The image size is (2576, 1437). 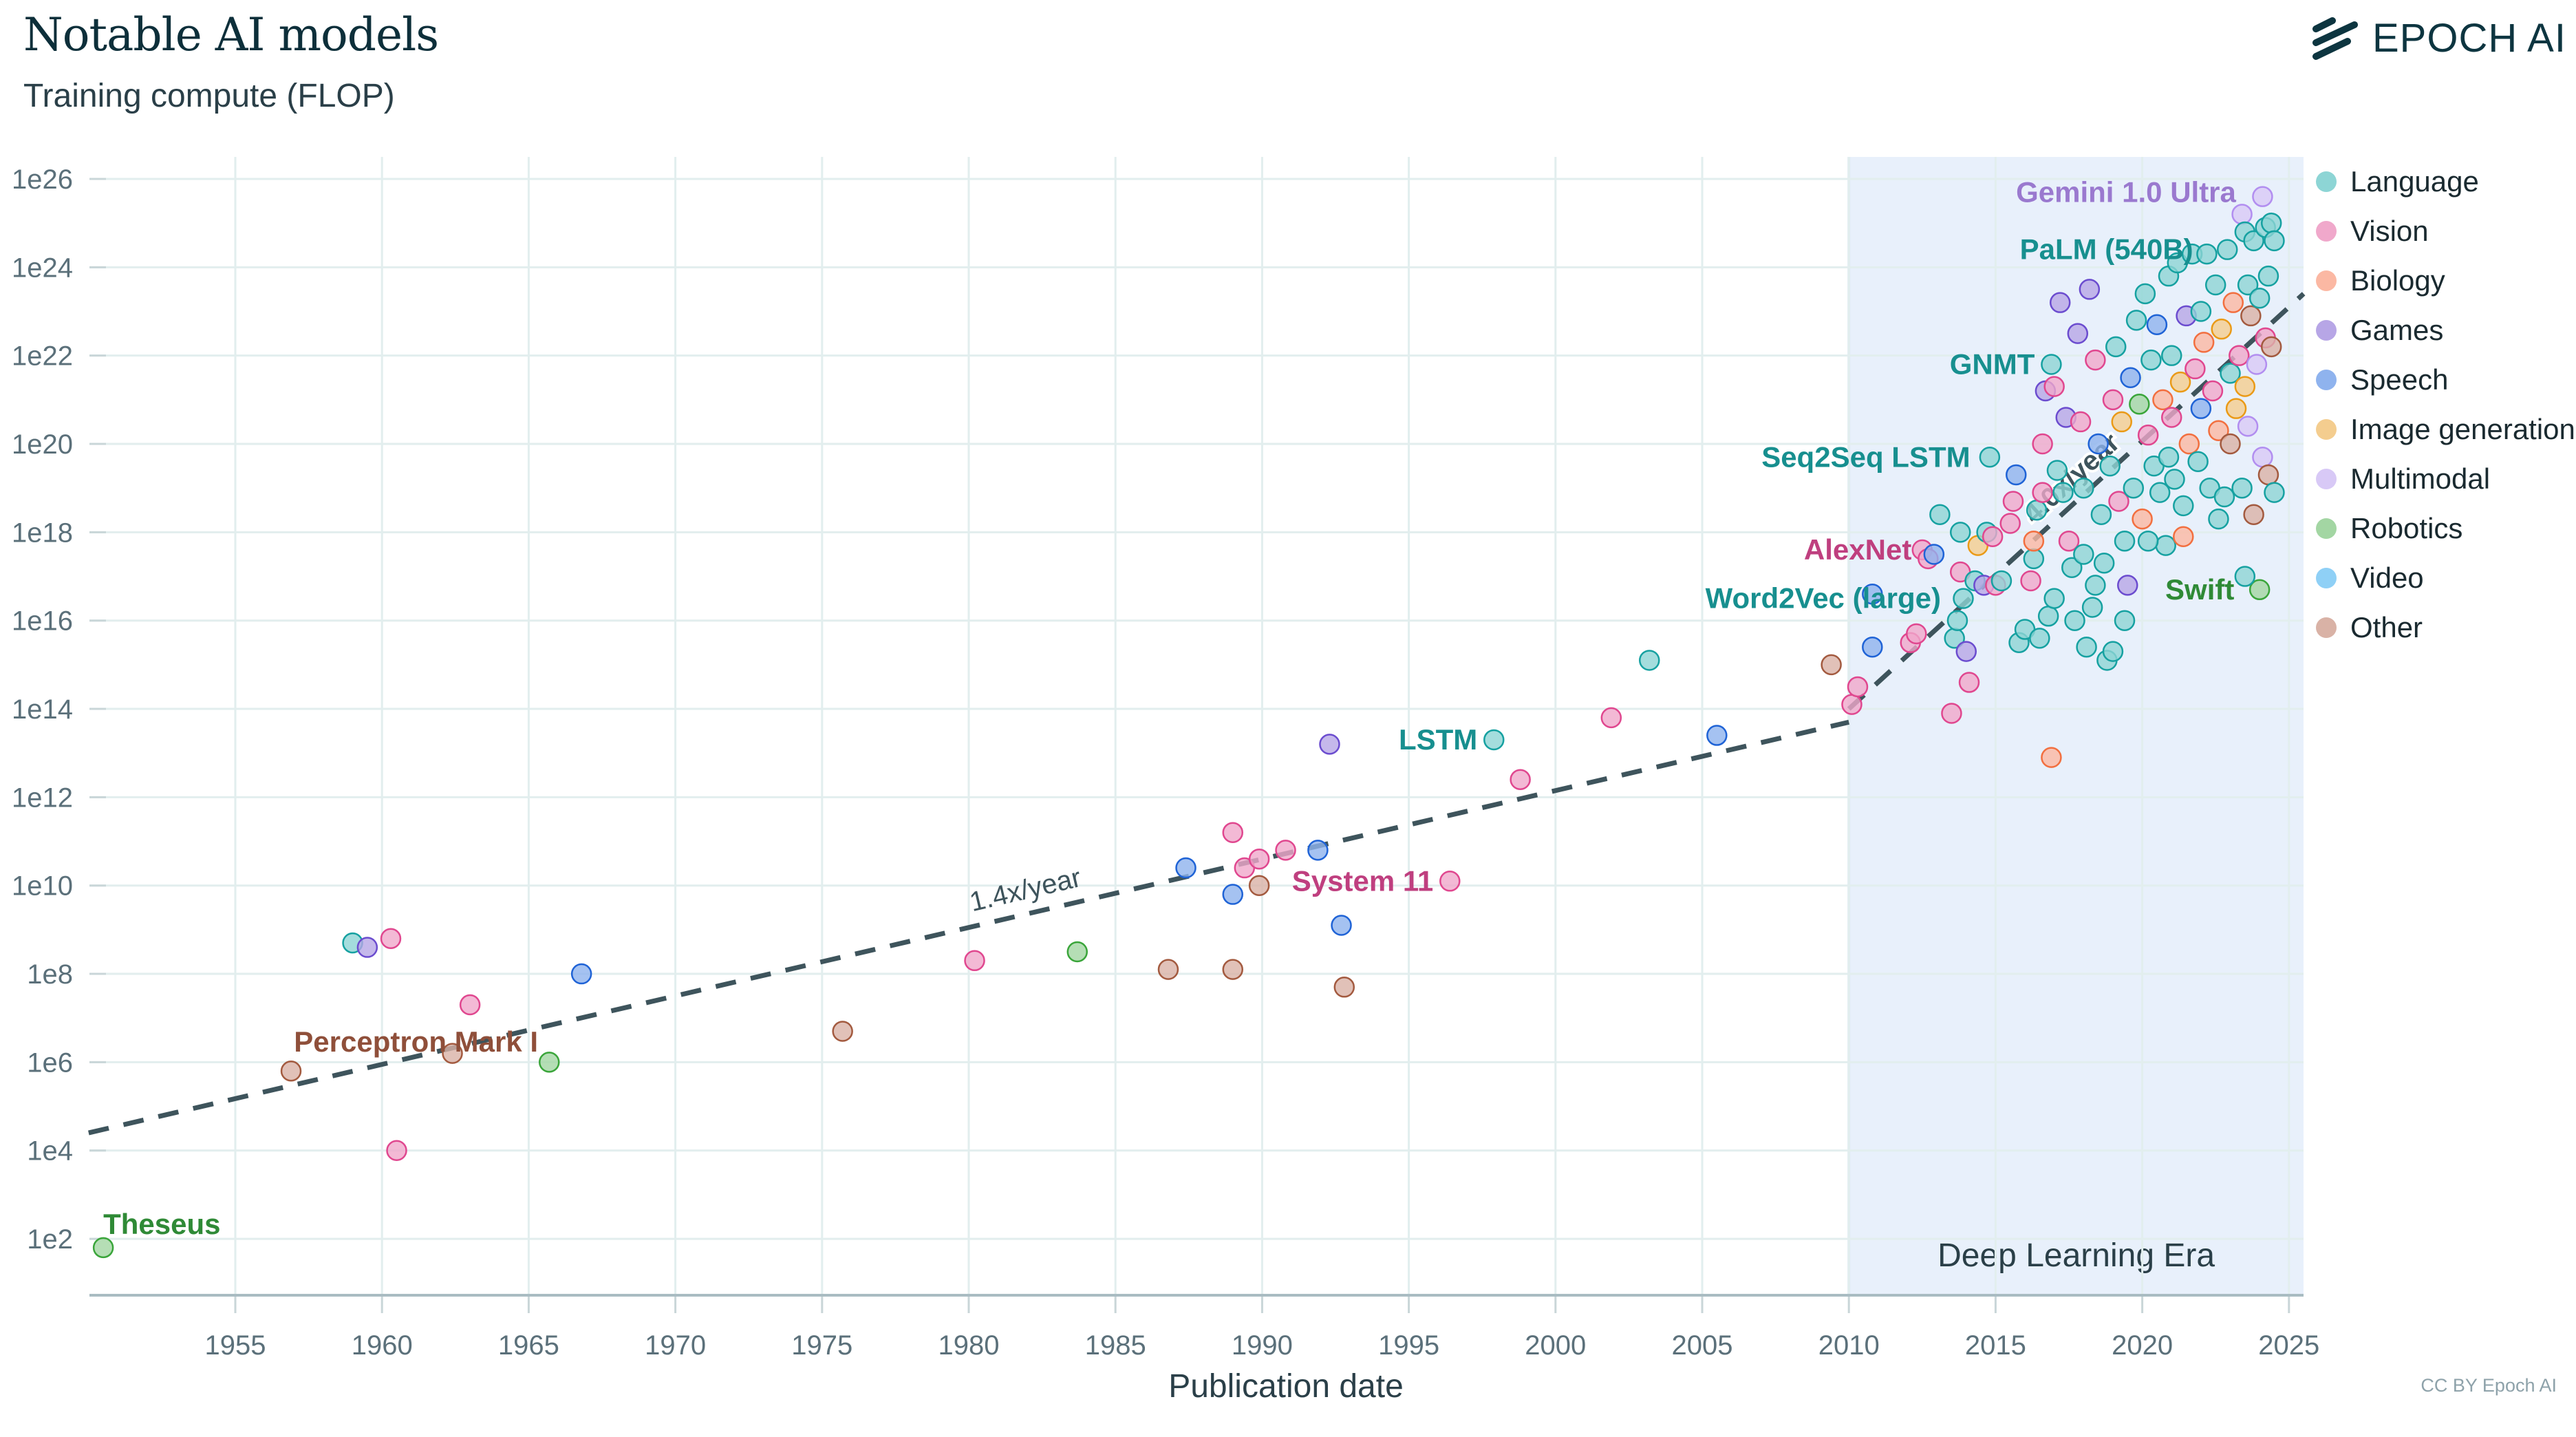 What do you see at coordinates (822, 1345) in the screenshot?
I see `x-tick-label: 1975` at bounding box center [822, 1345].